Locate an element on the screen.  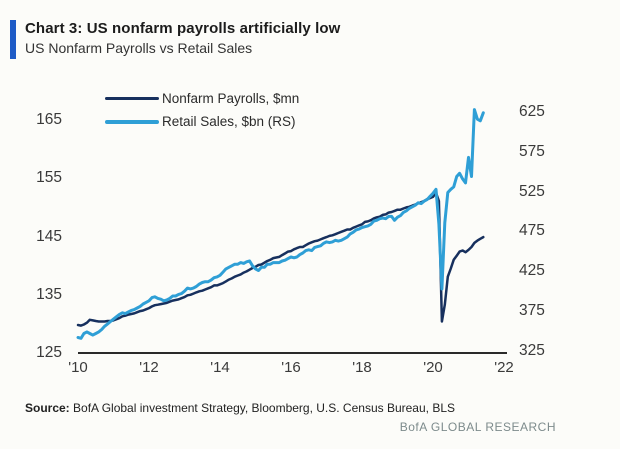
x-axis-tick-label: '22 is located at coordinates (504, 367).